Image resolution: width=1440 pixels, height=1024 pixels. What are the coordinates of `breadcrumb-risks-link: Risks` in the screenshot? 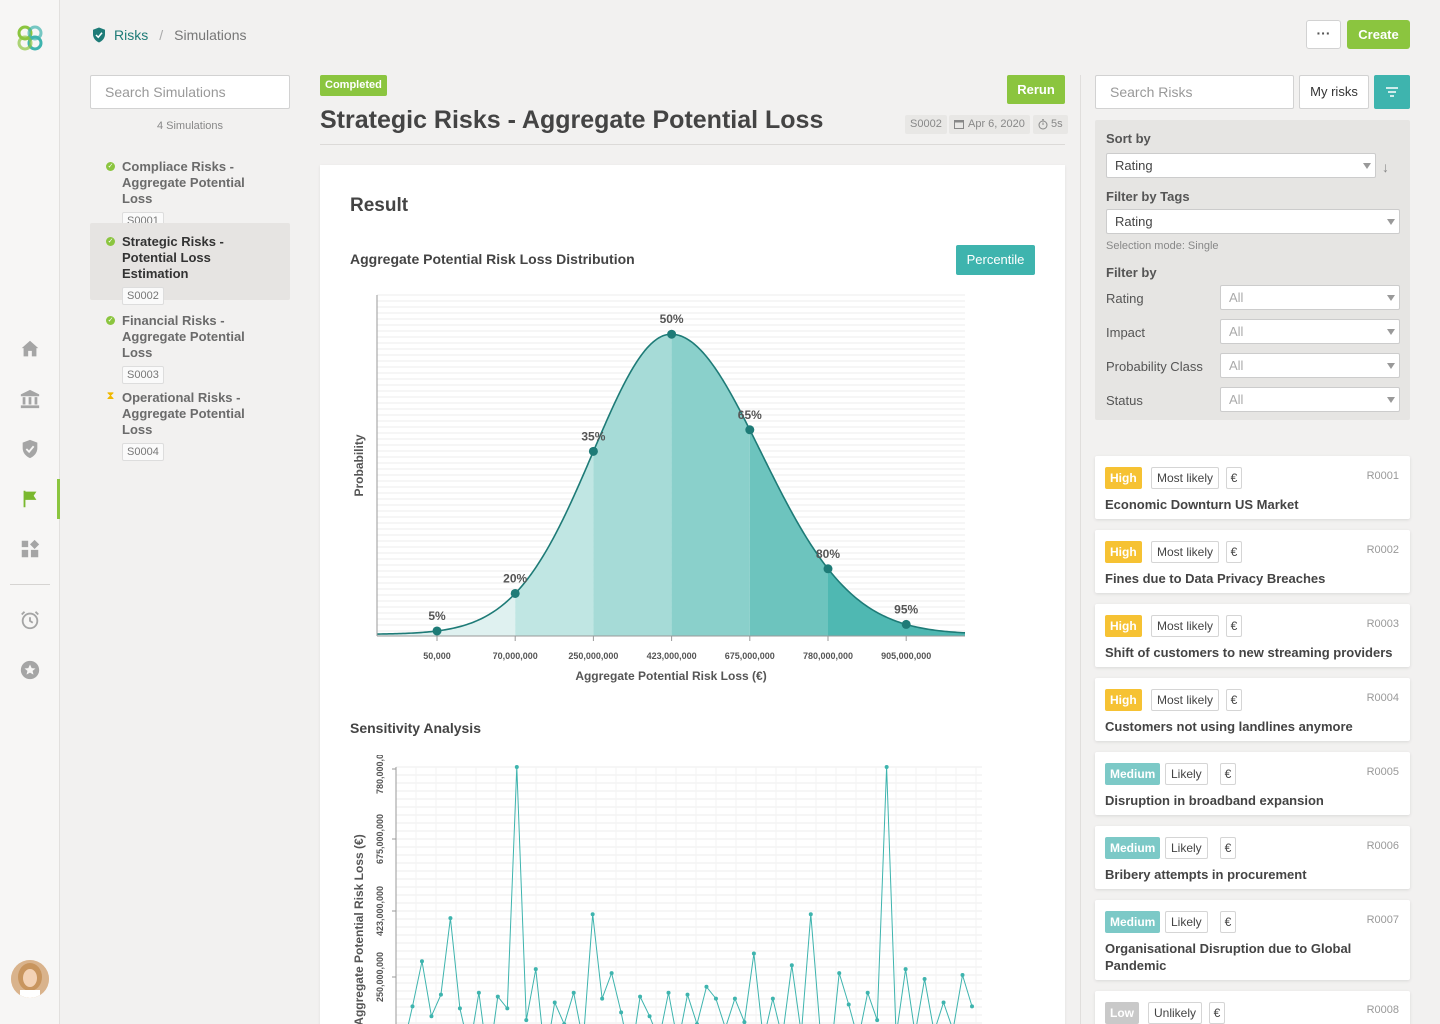 It's located at (131, 35).